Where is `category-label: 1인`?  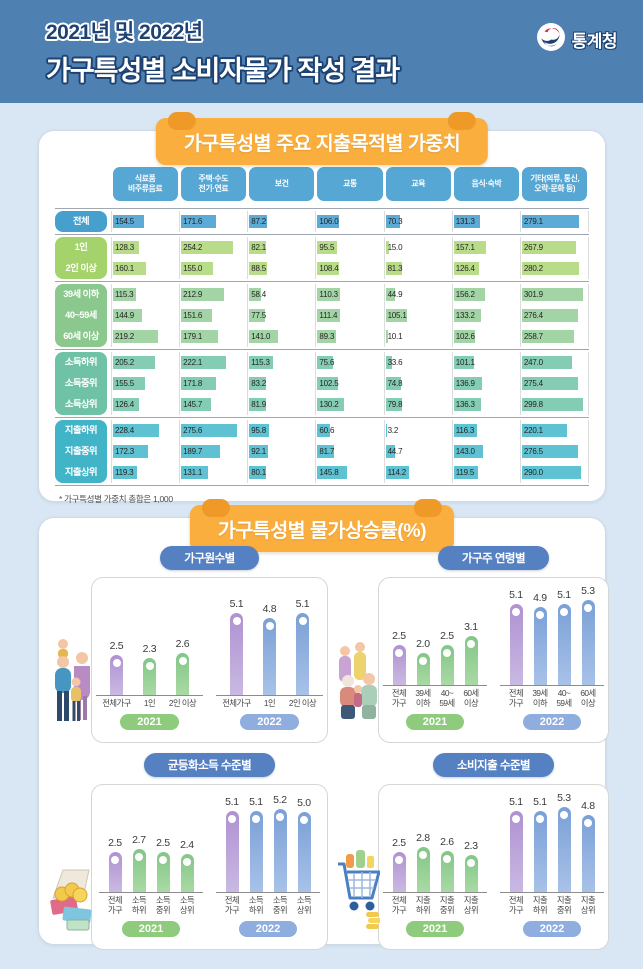
category-label: 1인 is located at coordinates (149, 703).